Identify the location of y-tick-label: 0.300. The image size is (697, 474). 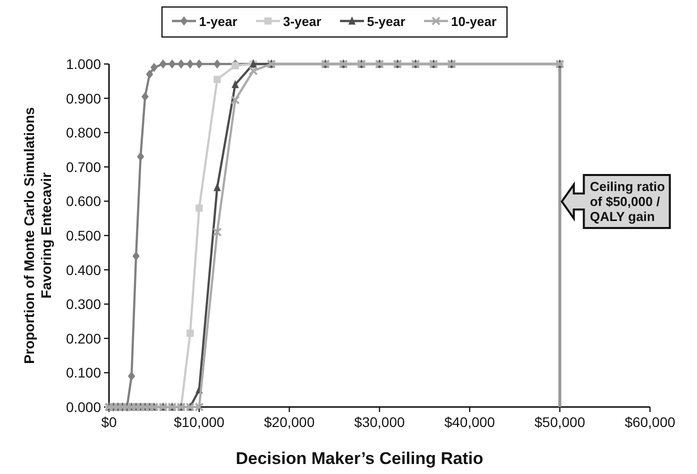
(84, 304).